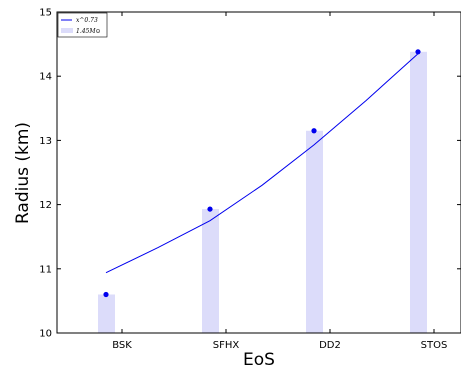  I want to click on x-axis-title: EoS, so click(259, 359).